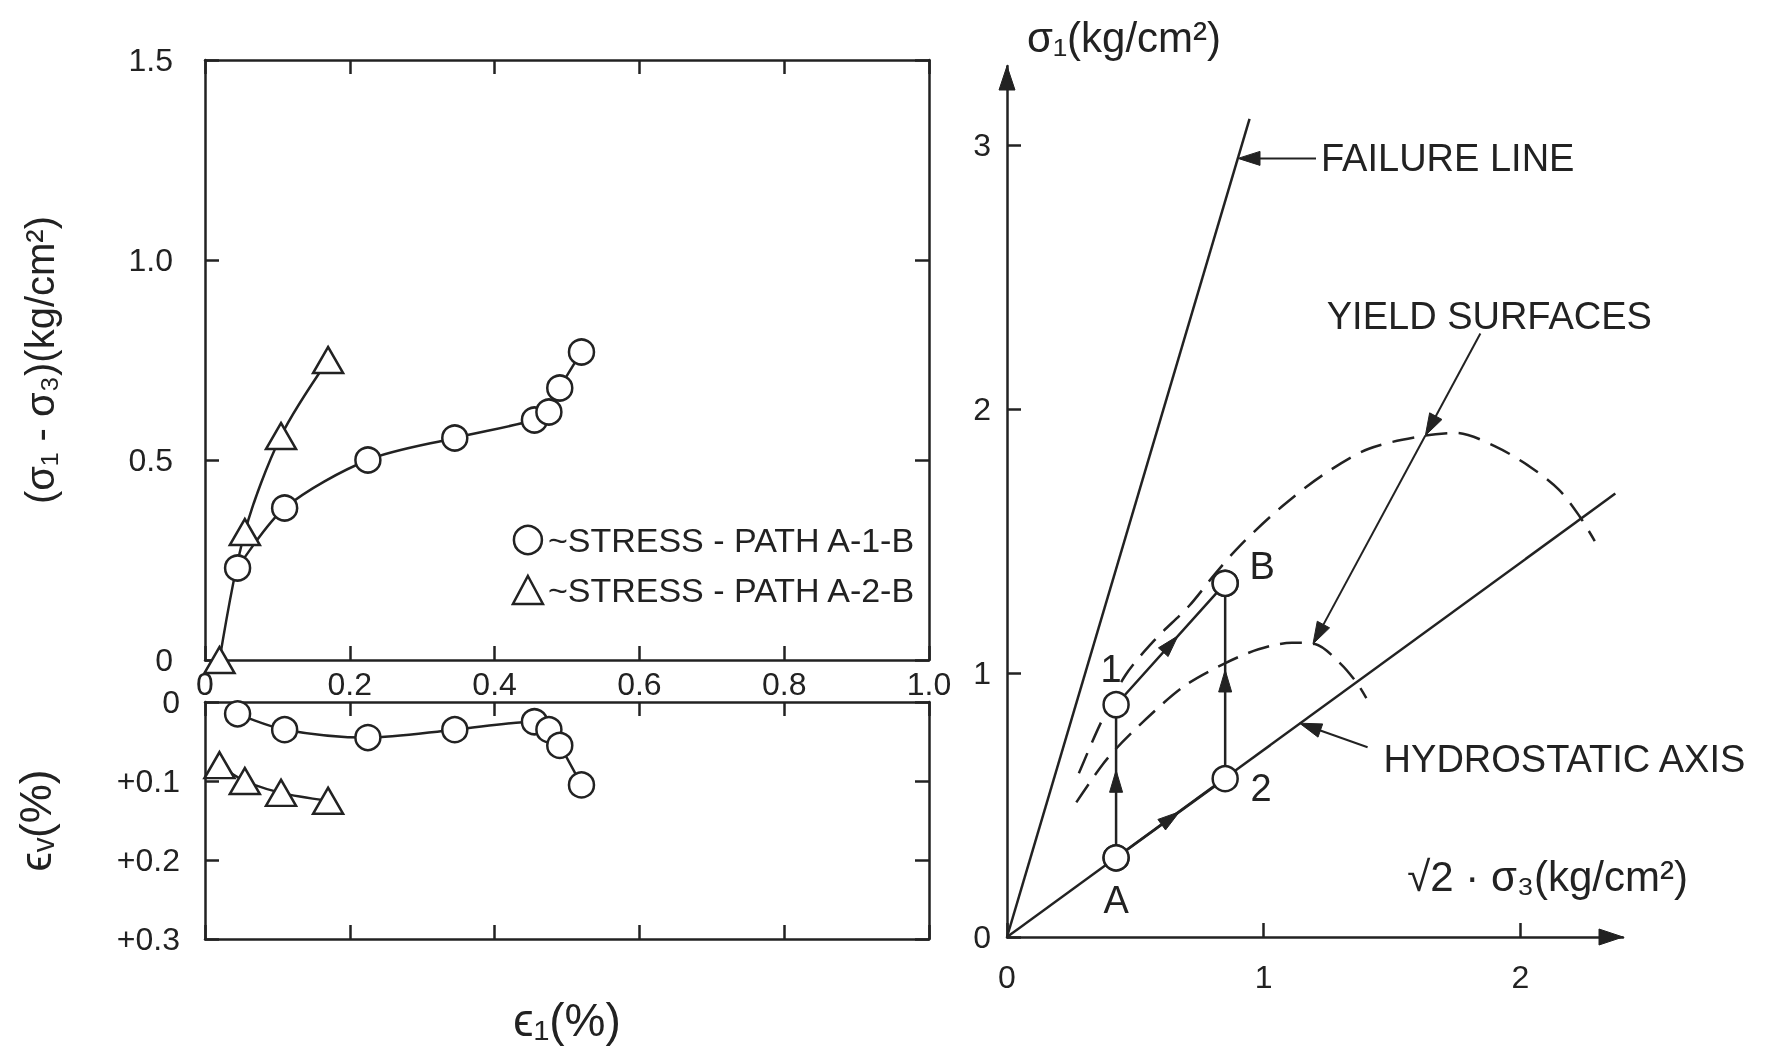  Describe the element at coordinates (1261, 787) in the screenshot. I see `annotation: 2` at that location.